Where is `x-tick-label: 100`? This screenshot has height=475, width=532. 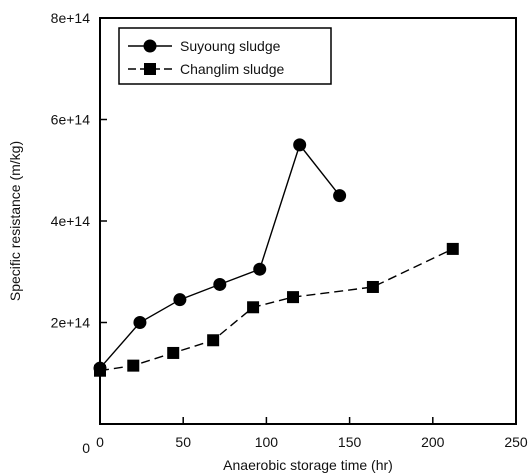
x-tick-label: 100 is located at coordinates (267, 442).